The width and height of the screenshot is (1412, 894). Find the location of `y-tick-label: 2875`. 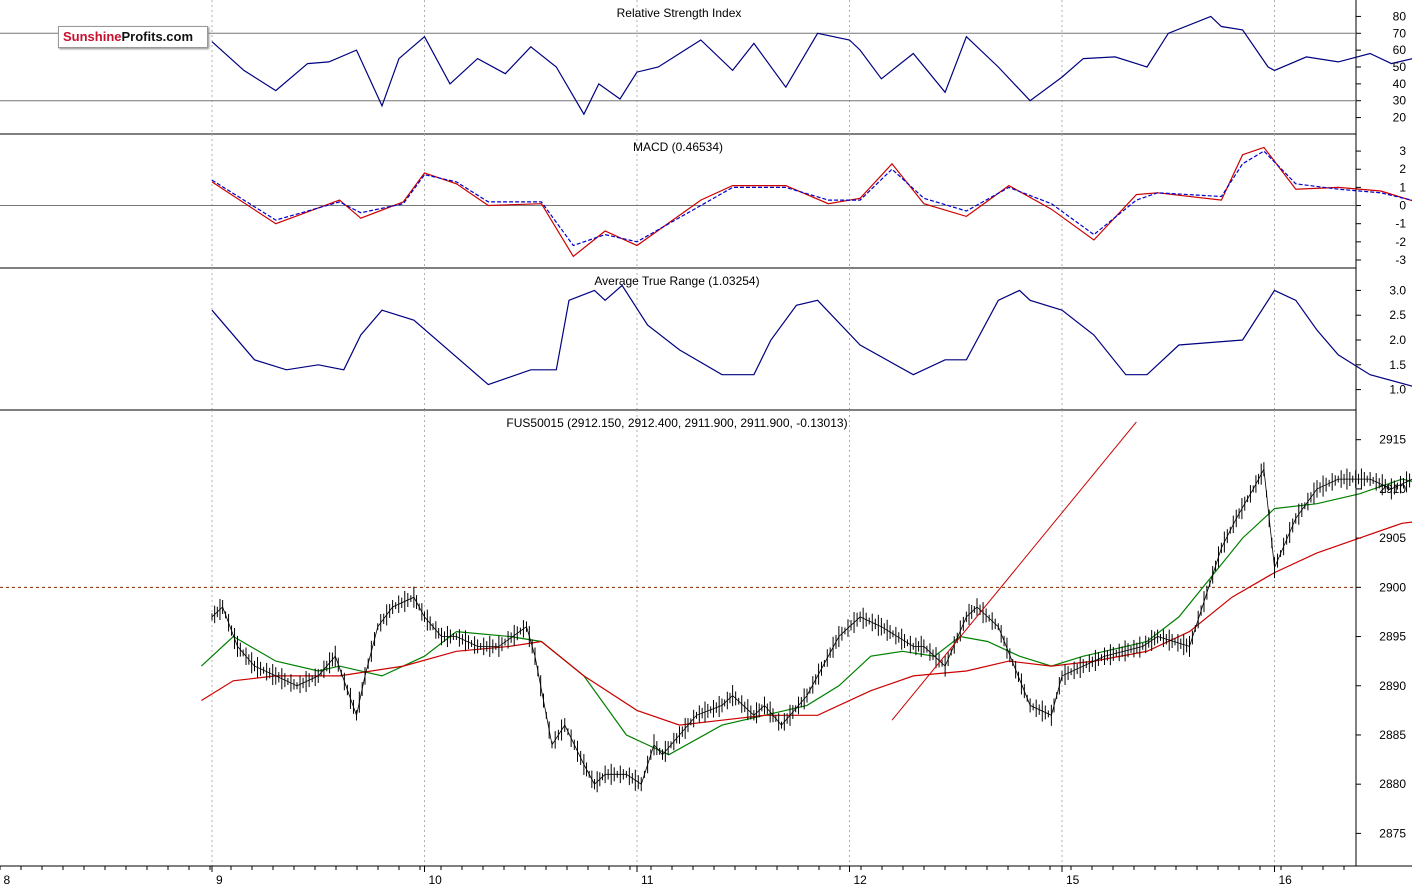

y-tick-label: 2875 is located at coordinates (1392, 833).